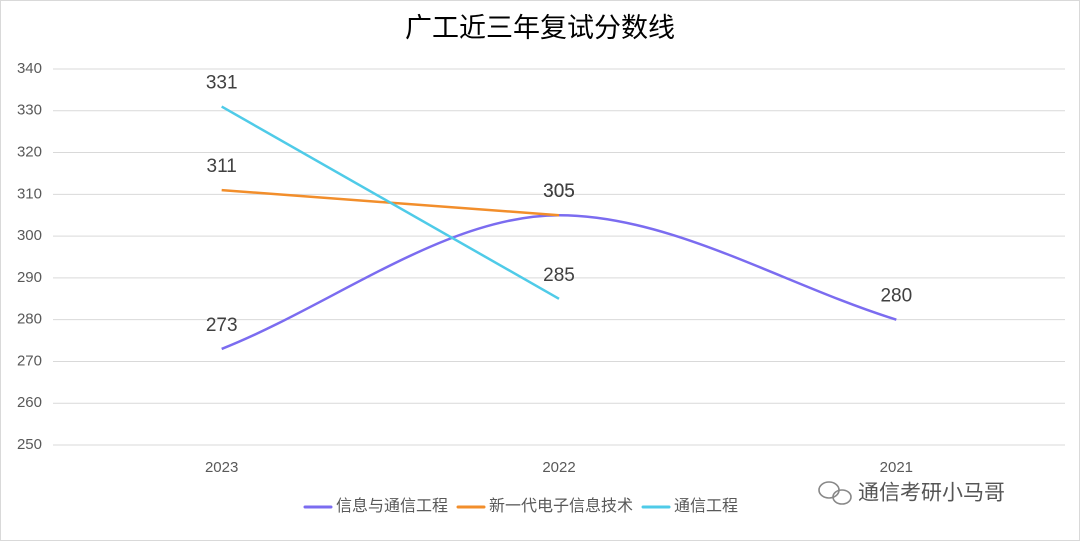 The height and width of the screenshot is (541, 1080). I want to click on data-label: 305, so click(559, 191).